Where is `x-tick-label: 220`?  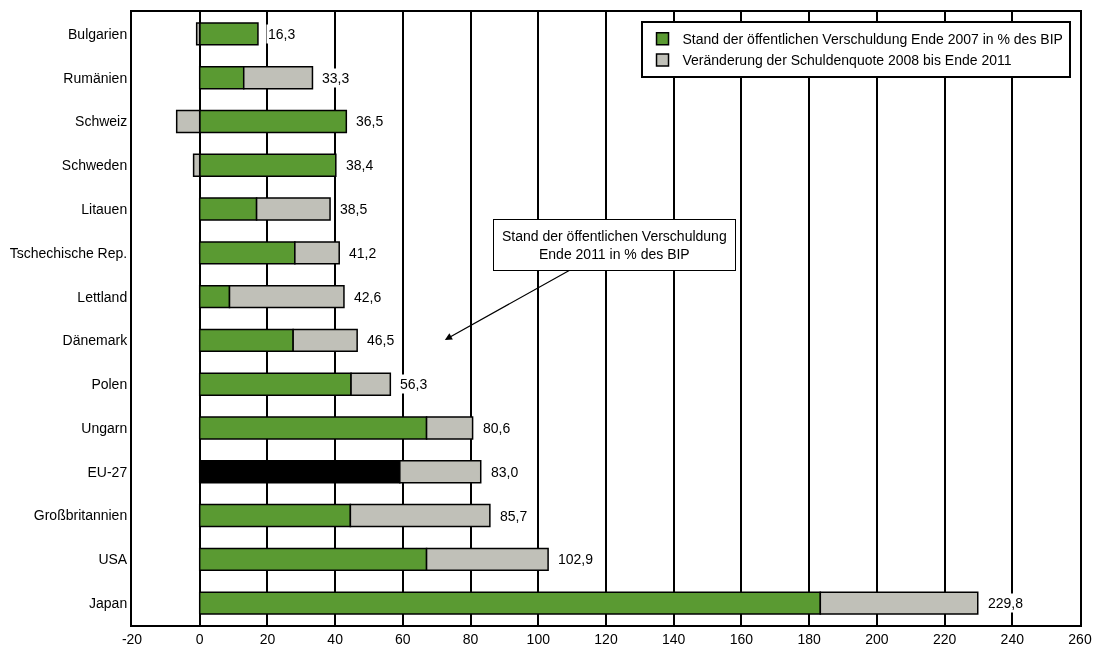 x-tick-label: 220 is located at coordinates (944, 638).